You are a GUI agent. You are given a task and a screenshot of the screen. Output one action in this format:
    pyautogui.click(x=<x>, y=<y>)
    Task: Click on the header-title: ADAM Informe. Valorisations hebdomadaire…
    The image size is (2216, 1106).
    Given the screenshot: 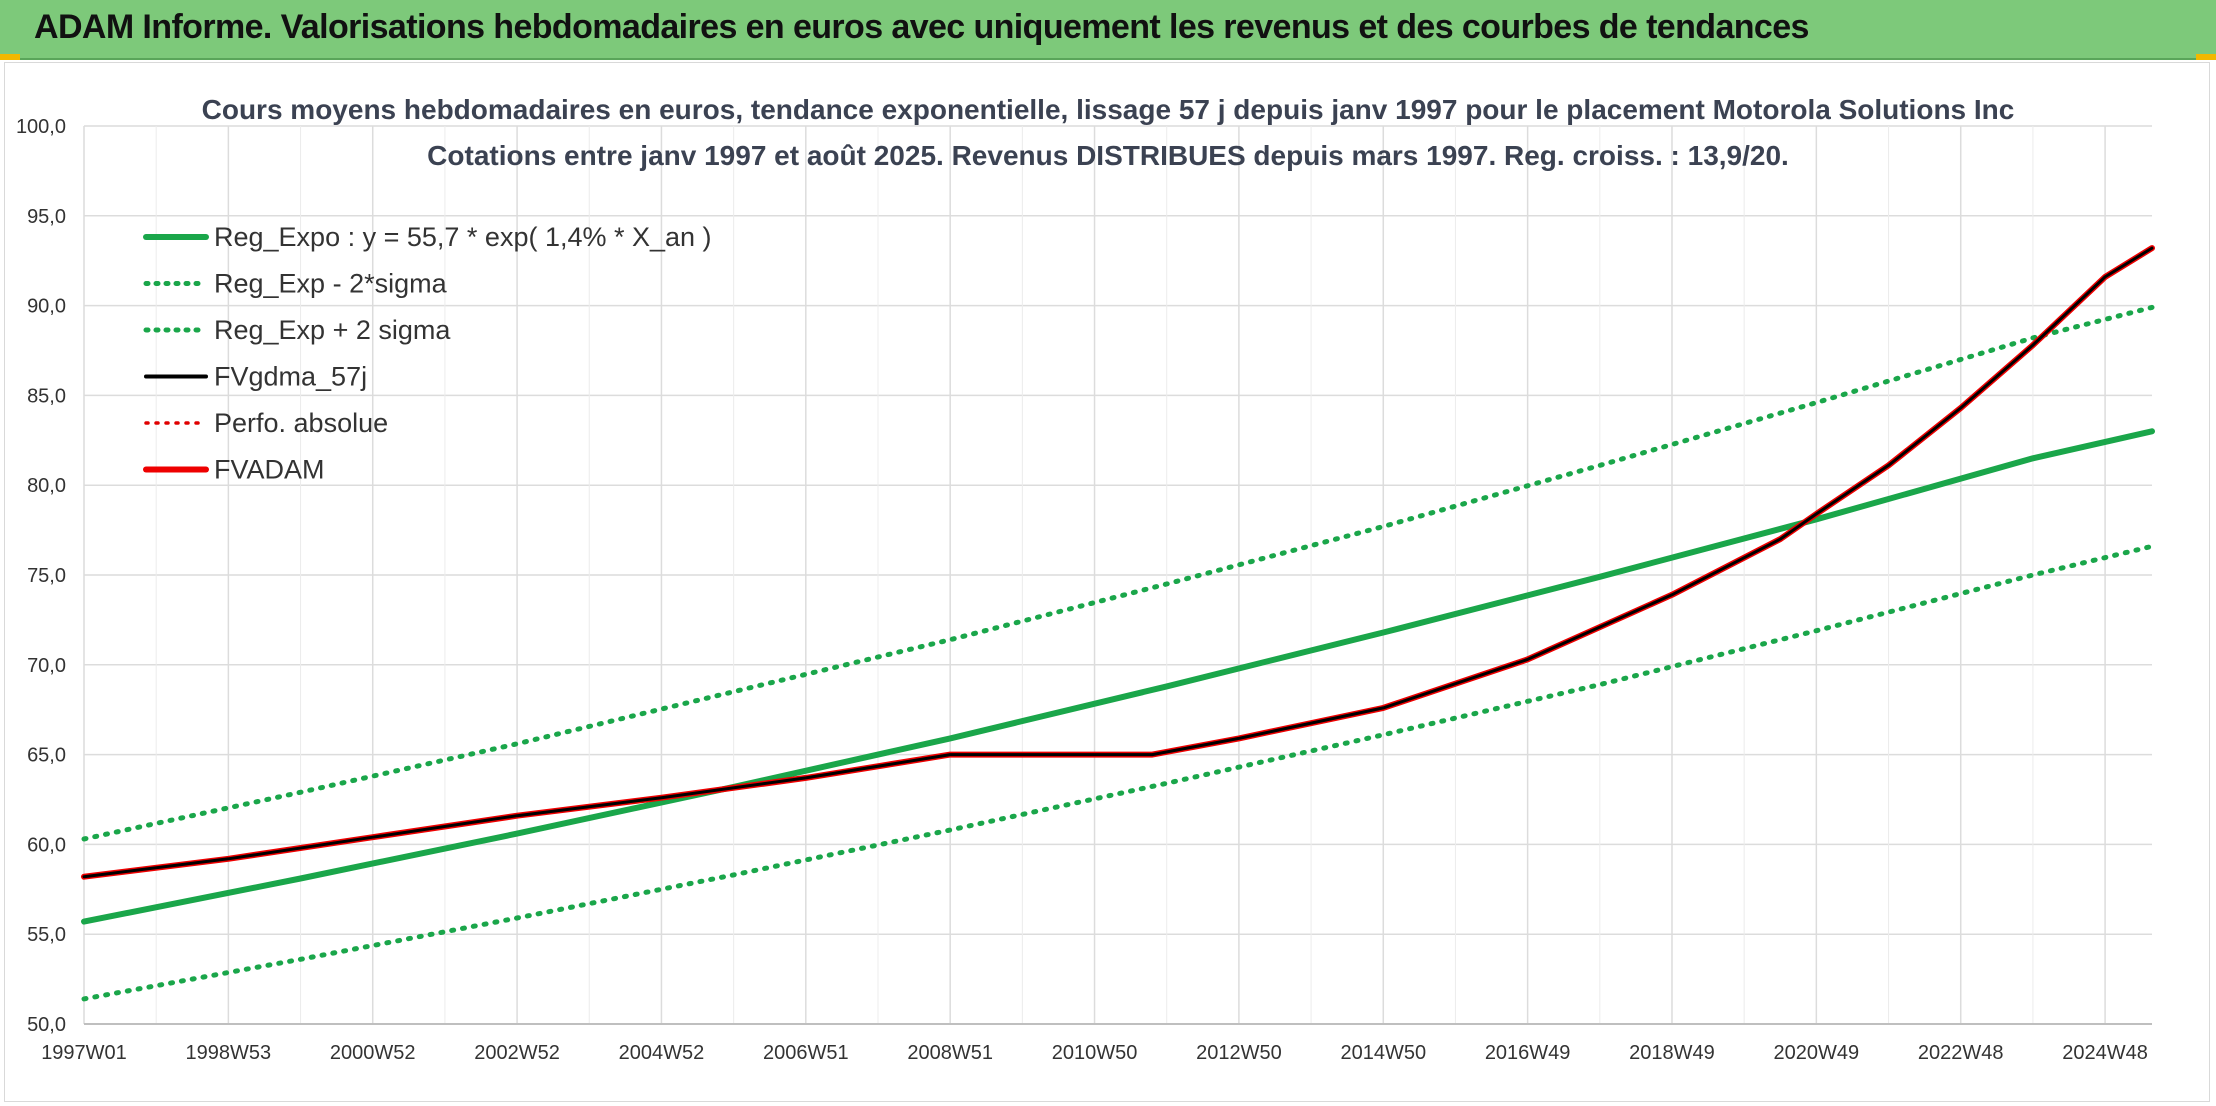 What is the action you would take?
    pyautogui.click(x=921, y=27)
    